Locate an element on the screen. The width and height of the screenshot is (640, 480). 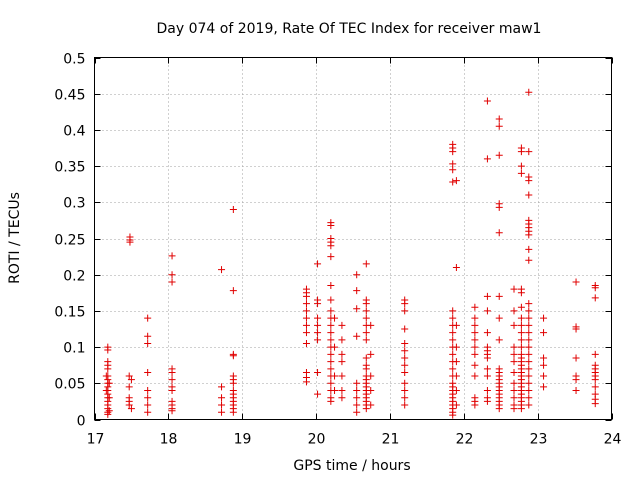
x-tick-label: 22 is located at coordinates (465, 440).